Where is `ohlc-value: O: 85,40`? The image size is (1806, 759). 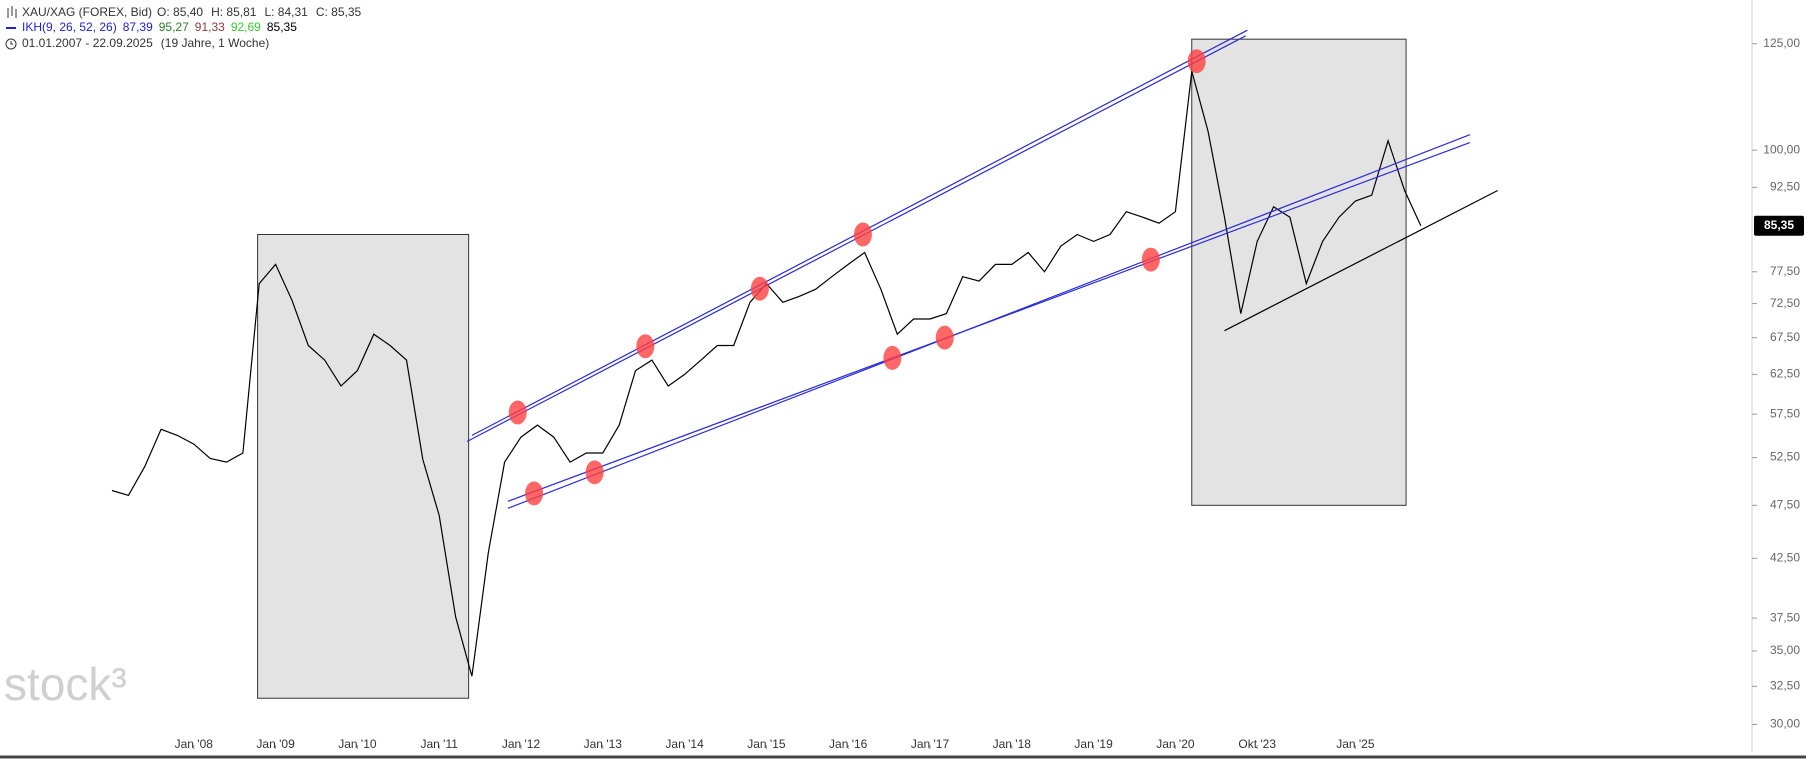
ohlc-value: O: 85,40 is located at coordinates (180, 12).